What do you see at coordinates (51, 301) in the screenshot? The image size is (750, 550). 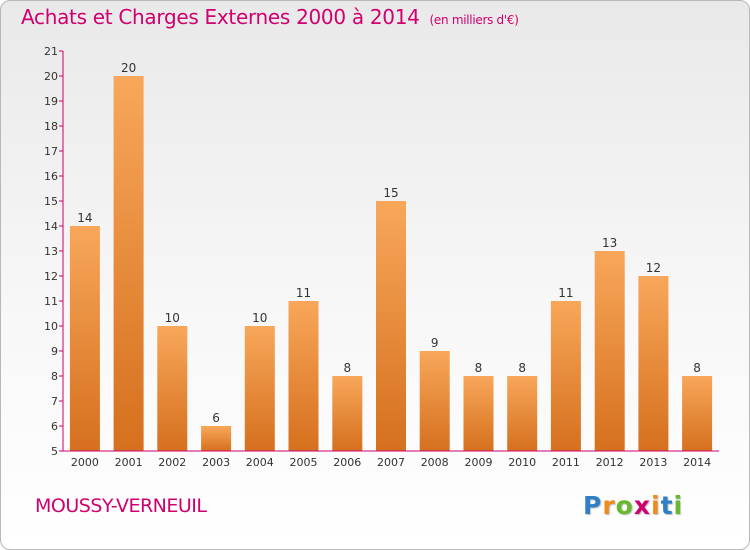 I see `y-tick-label-11: 11` at bounding box center [51, 301].